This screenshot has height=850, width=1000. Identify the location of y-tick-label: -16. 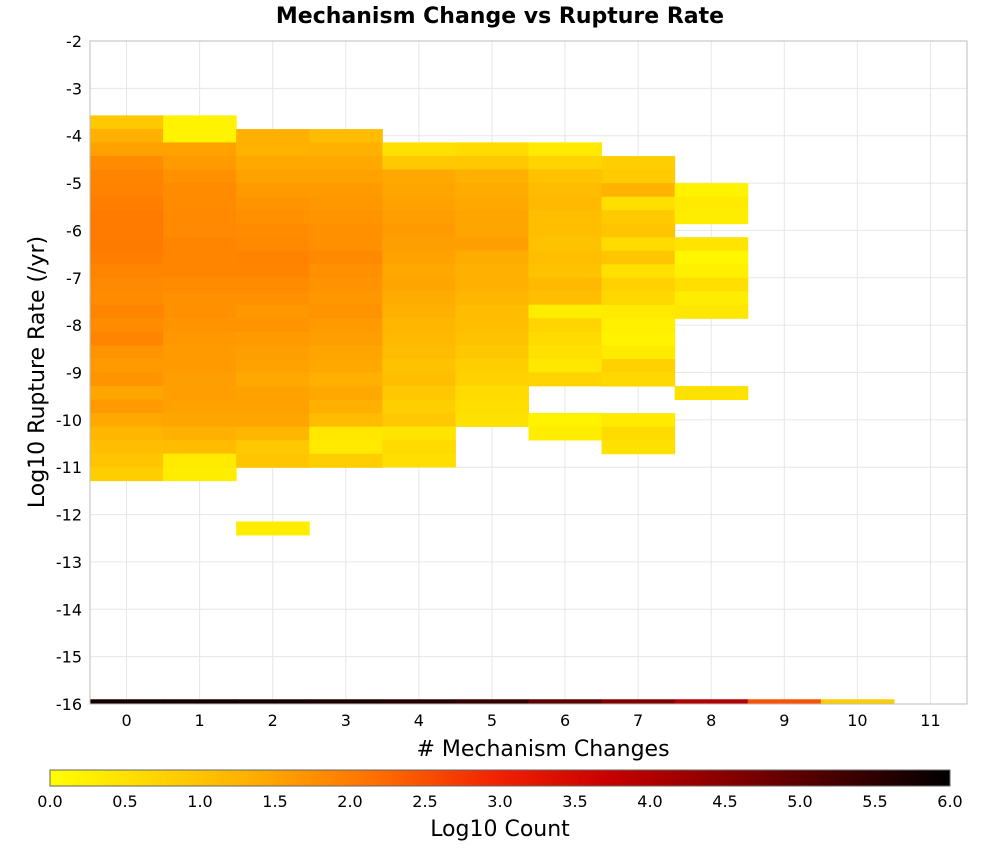
(69, 704).